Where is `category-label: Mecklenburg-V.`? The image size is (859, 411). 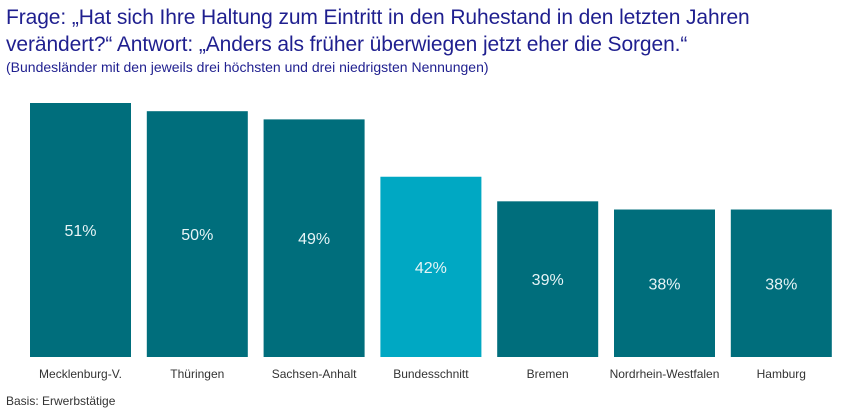
category-label: Mecklenburg-V. is located at coordinates (80, 374).